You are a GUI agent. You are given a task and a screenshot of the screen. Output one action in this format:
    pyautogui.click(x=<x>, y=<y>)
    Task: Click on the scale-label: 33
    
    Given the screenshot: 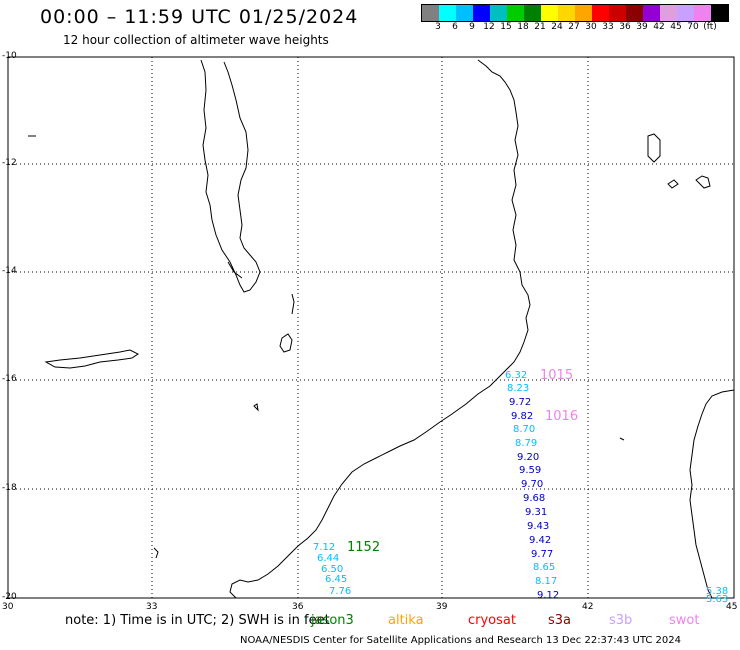 What is the action you would take?
    pyautogui.click(x=608, y=27)
    